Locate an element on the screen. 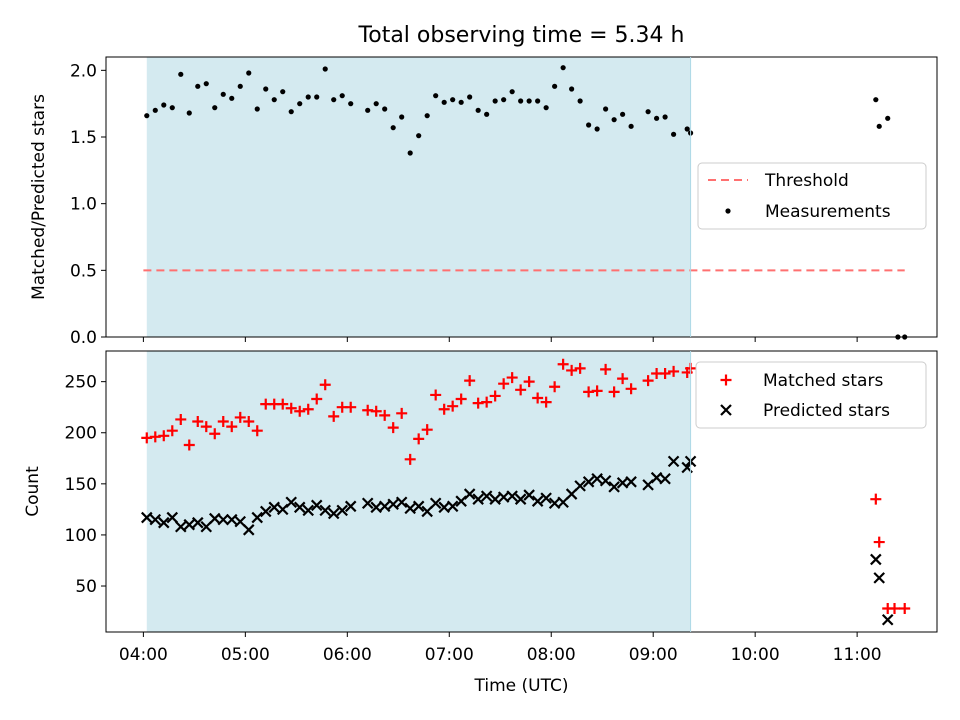 This screenshot has height=720, width=960. count-y-axis-label: Count is located at coordinates (33, 491).